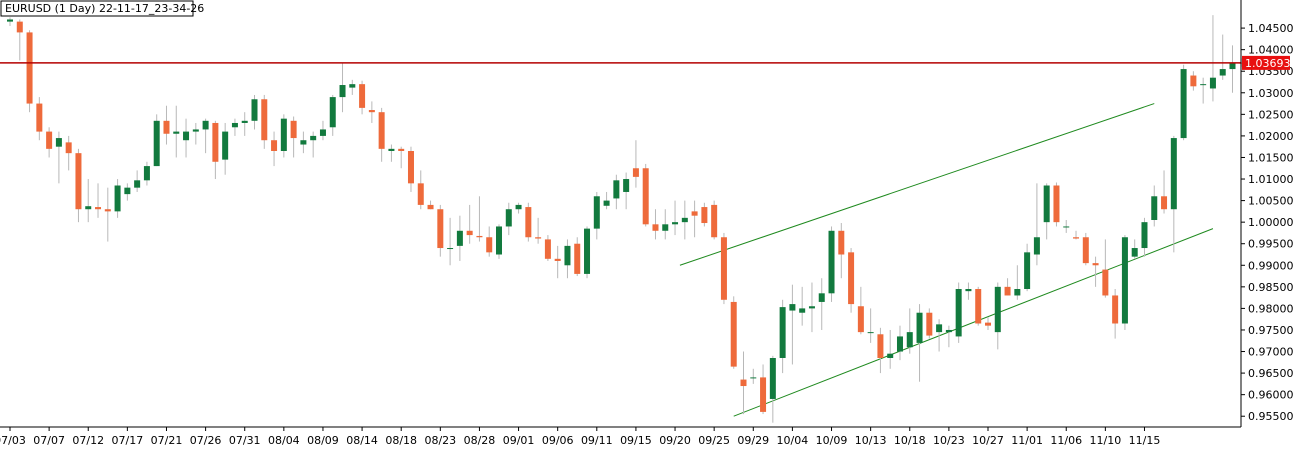 This screenshot has width=1301, height=467. Describe the element at coordinates (917, 184) in the screenshot. I see `channel-upper-line` at that location.